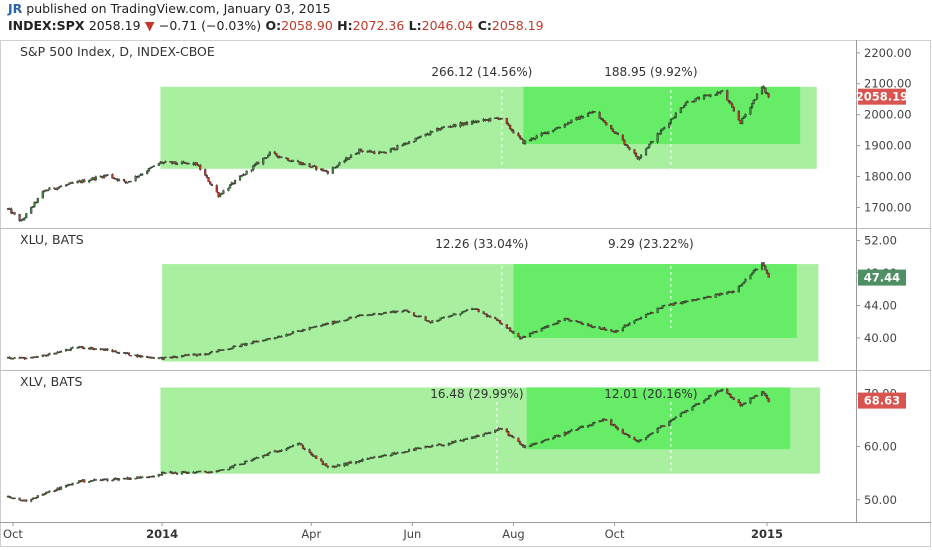  What do you see at coordinates (273, 25) in the screenshot?
I see `open-label: O:` at bounding box center [273, 25].